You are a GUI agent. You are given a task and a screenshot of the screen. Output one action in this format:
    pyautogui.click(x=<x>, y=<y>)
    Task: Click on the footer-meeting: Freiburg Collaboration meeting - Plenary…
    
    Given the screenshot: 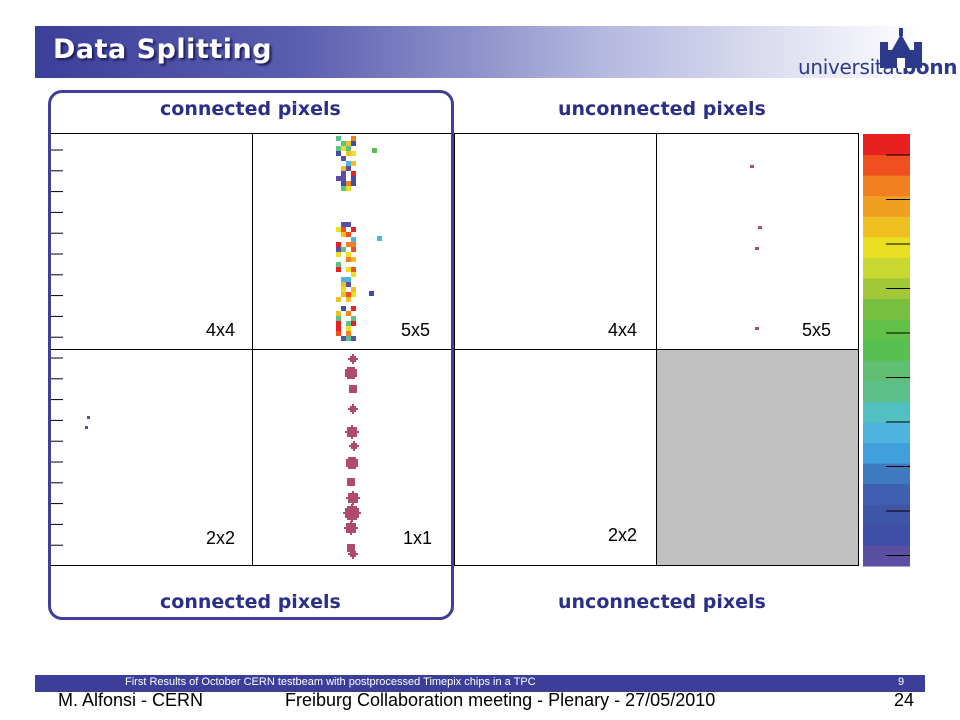 What is the action you would take?
    pyautogui.click(x=500, y=700)
    